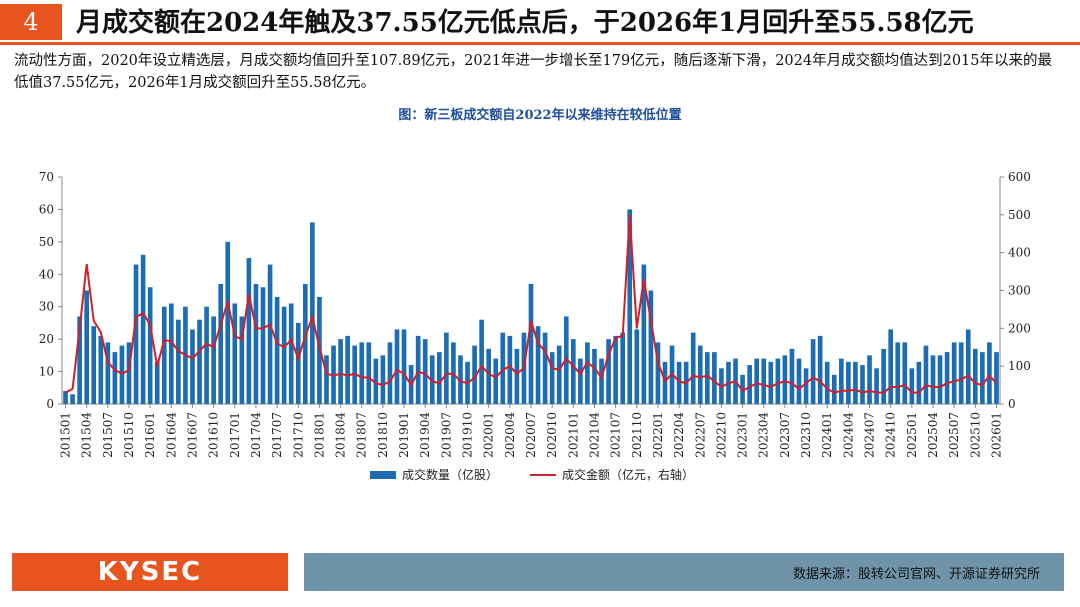 This screenshot has width=1080, height=607. What do you see at coordinates (637, 435) in the screenshot?
I see `x-tick-label: 202110` at bounding box center [637, 435].